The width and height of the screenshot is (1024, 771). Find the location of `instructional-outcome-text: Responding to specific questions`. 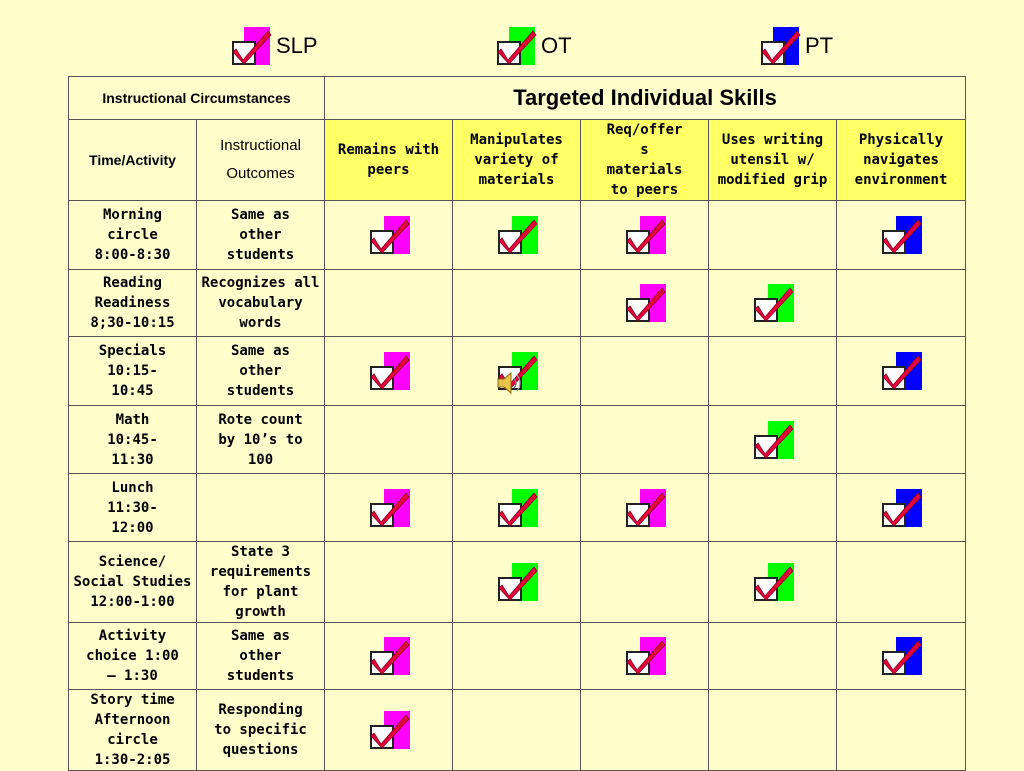

instructional-outcome-text: Responding to specific questions is located at coordinates (260, 730).